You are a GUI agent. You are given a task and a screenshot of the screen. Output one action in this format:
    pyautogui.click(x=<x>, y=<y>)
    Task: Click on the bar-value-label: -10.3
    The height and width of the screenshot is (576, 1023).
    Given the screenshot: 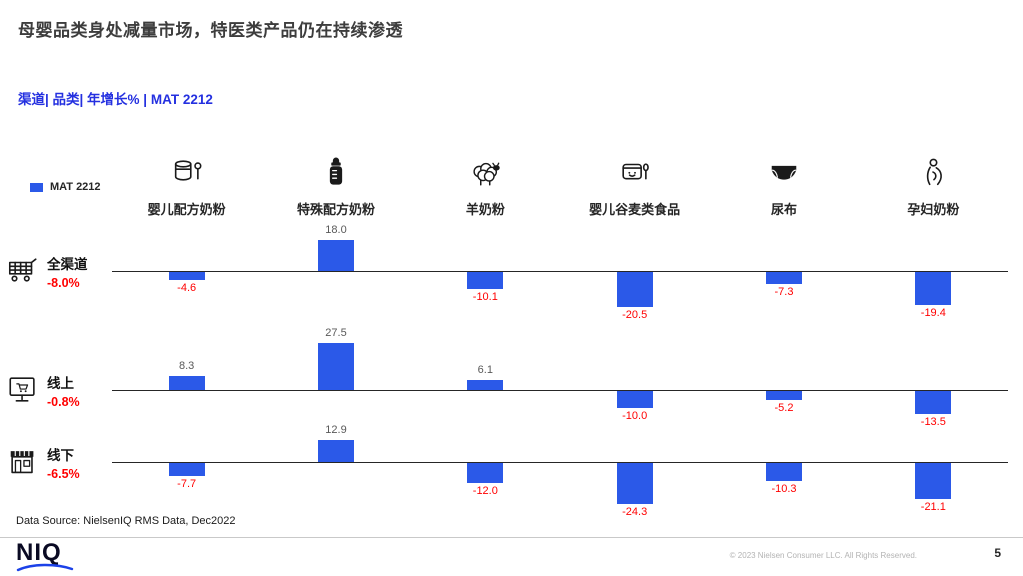 What is the action you would take?
    pyautogui.click(x=784, y=488)
    